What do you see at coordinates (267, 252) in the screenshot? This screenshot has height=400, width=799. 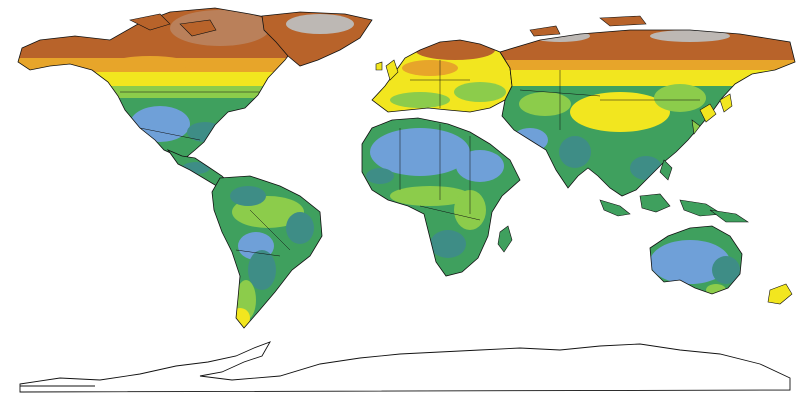 I see `south-america` at bounding box center [267, 252].